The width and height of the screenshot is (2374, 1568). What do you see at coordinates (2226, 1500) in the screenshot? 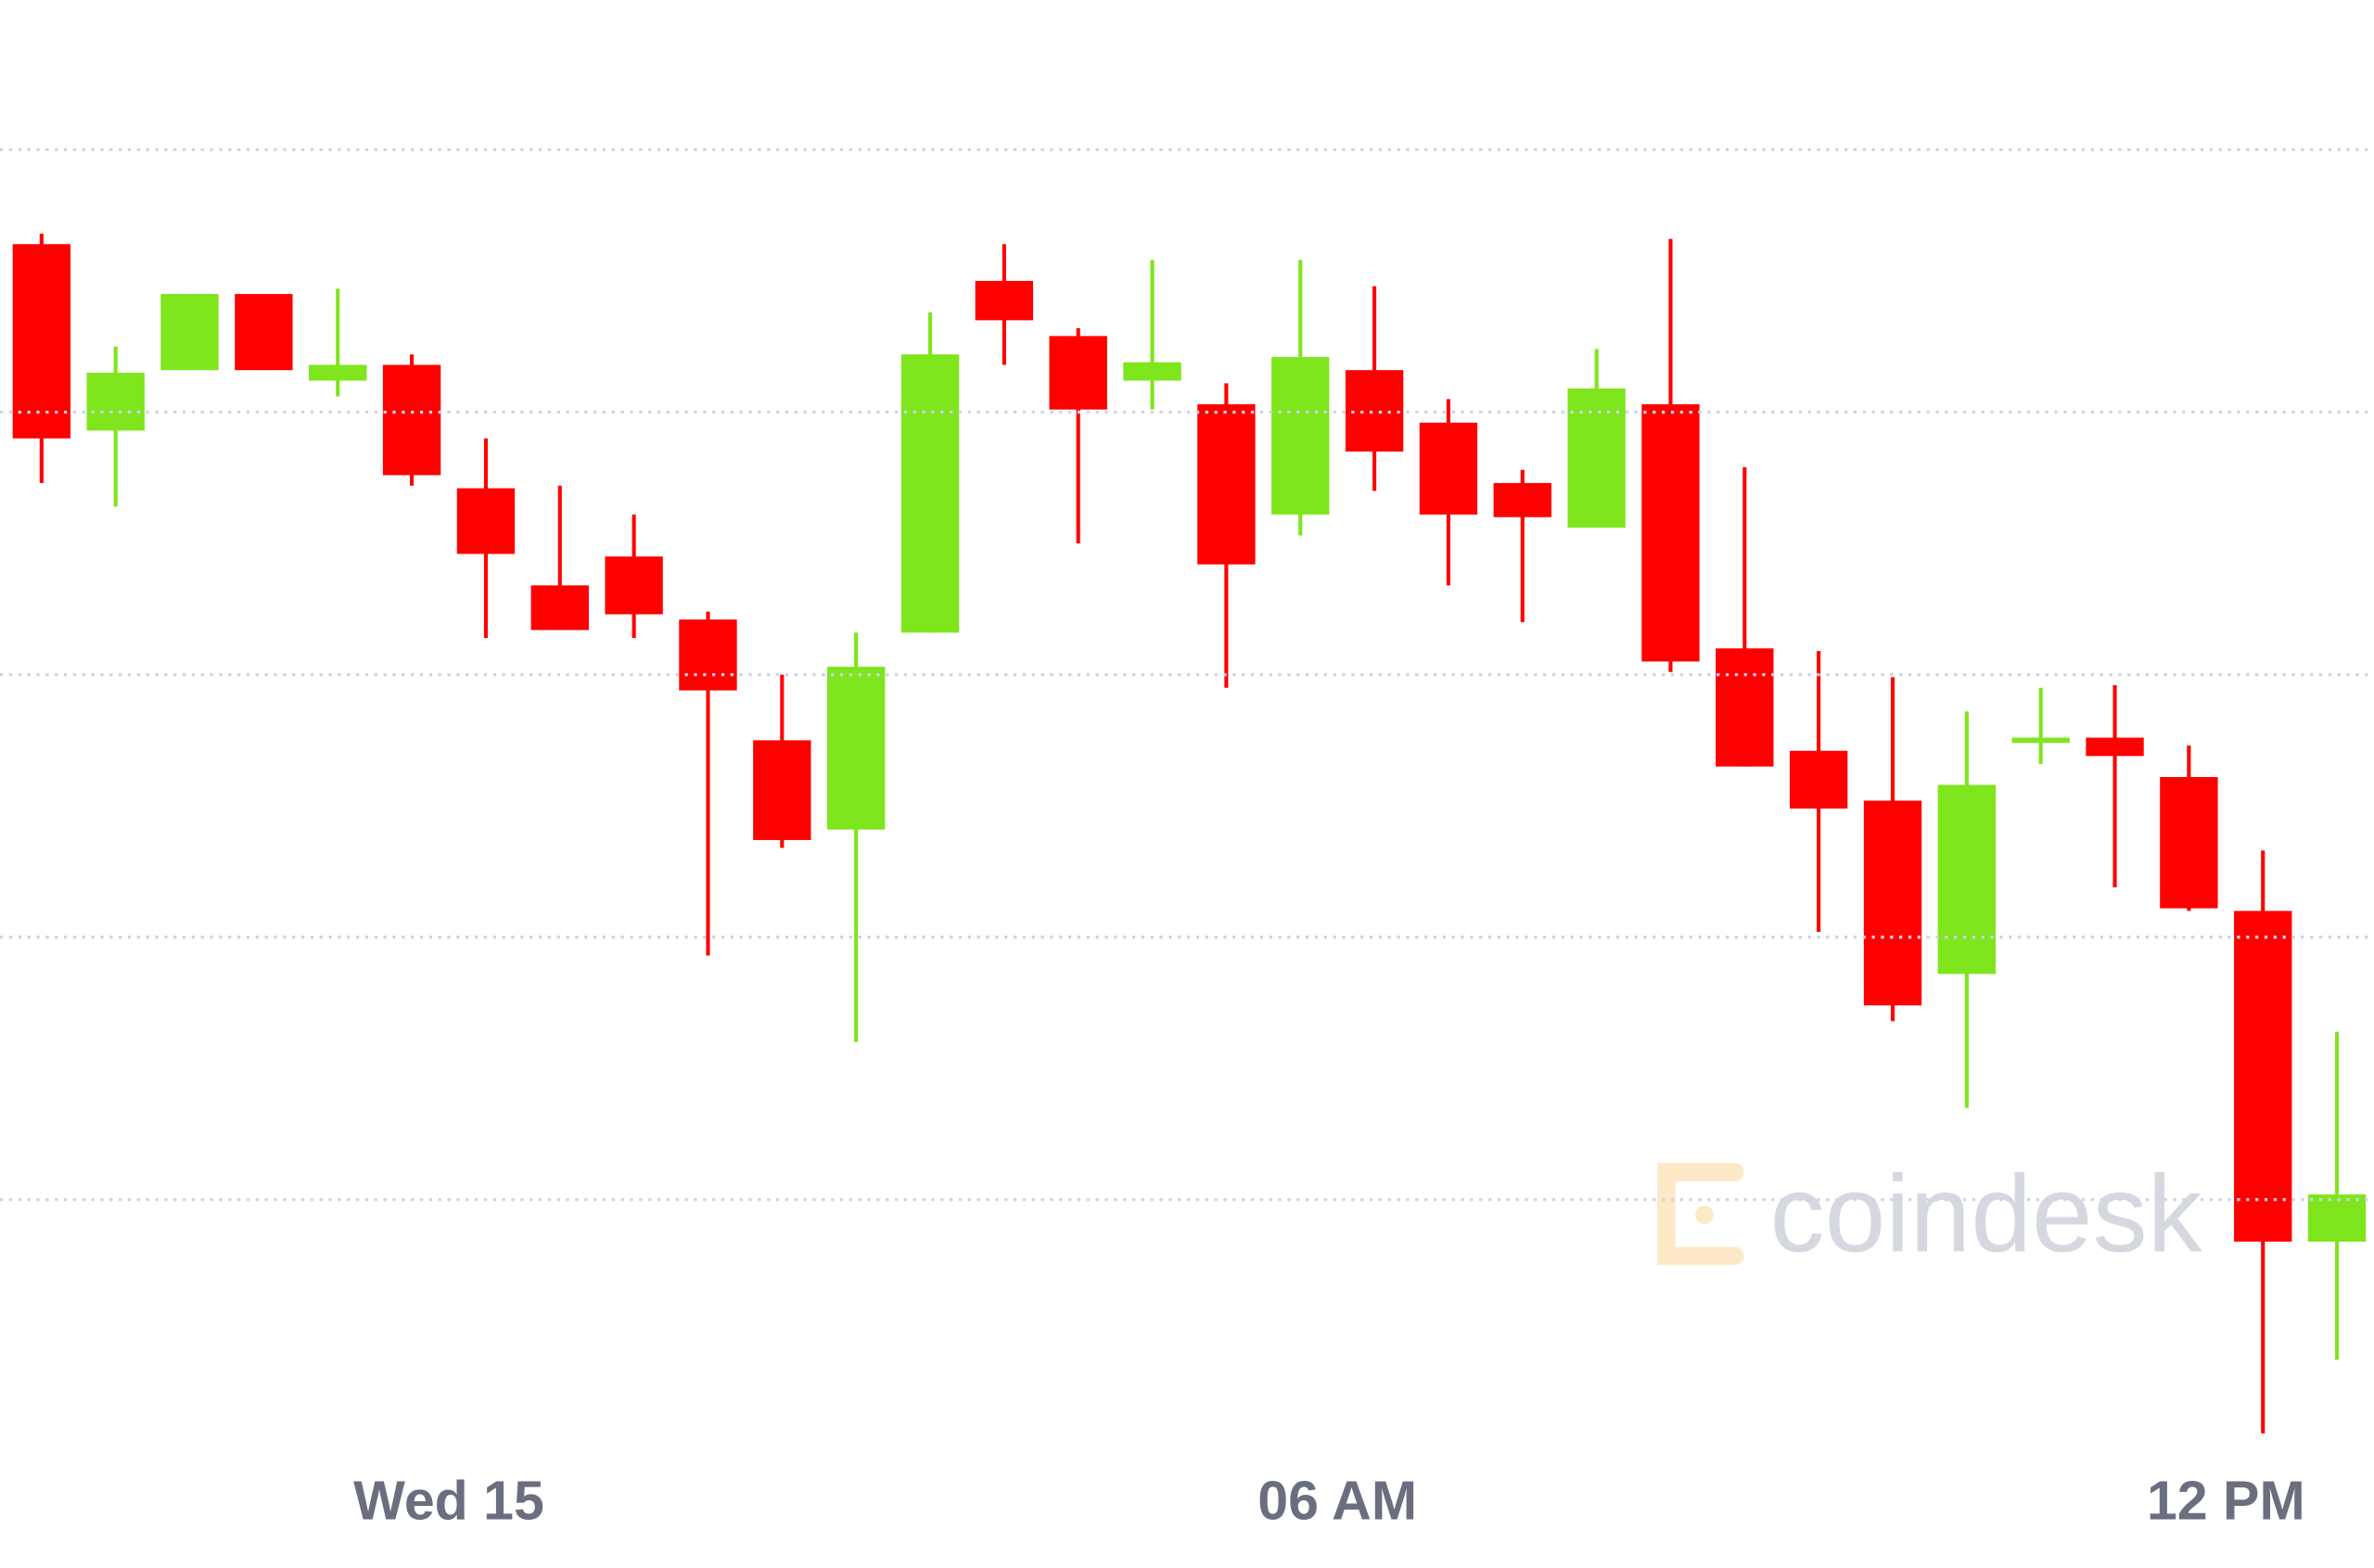
I see `x-tick-label: 12 PM` at bounding box center [2226, 1500].